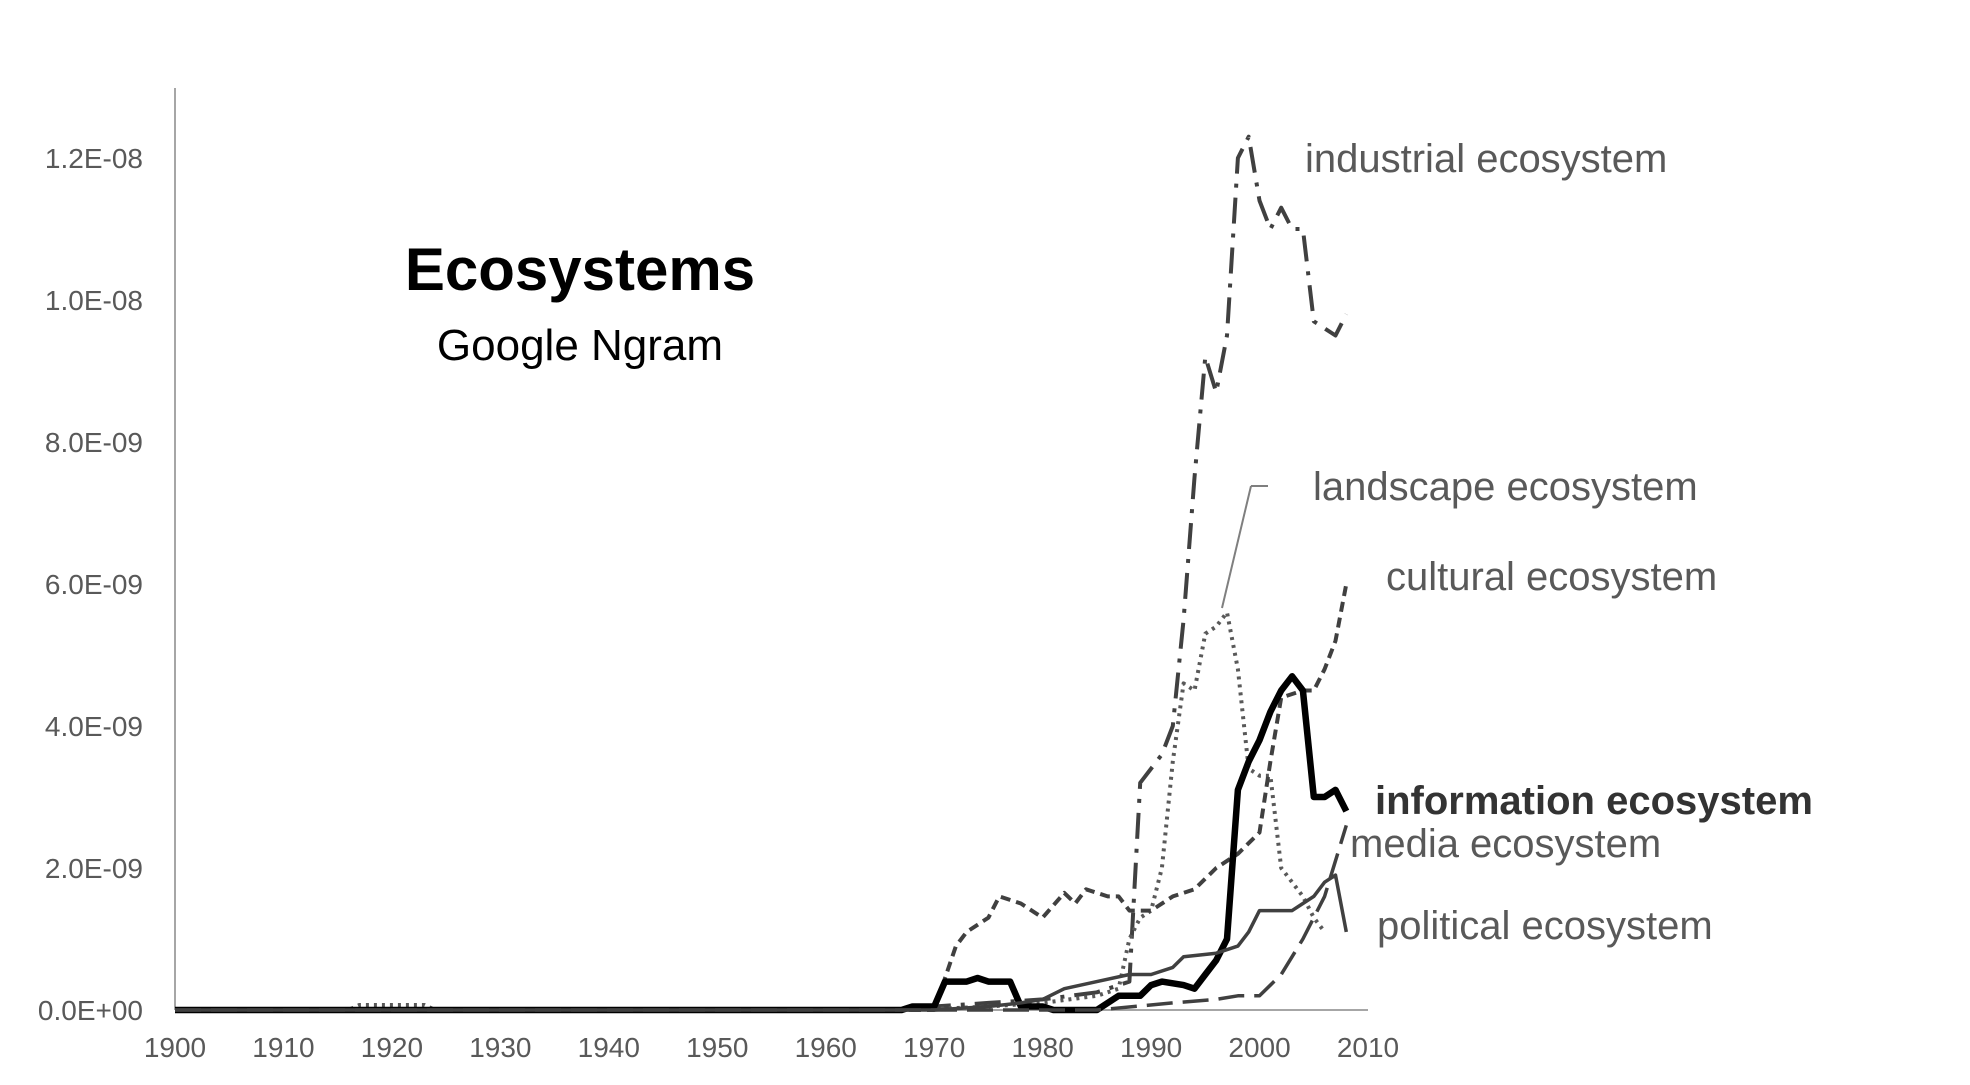 This screenshot has width=1970, height=1085. Describe the element at coordinates (1151, 1047) in the screenshot. I see `x-tick-label: 1990` at that location.